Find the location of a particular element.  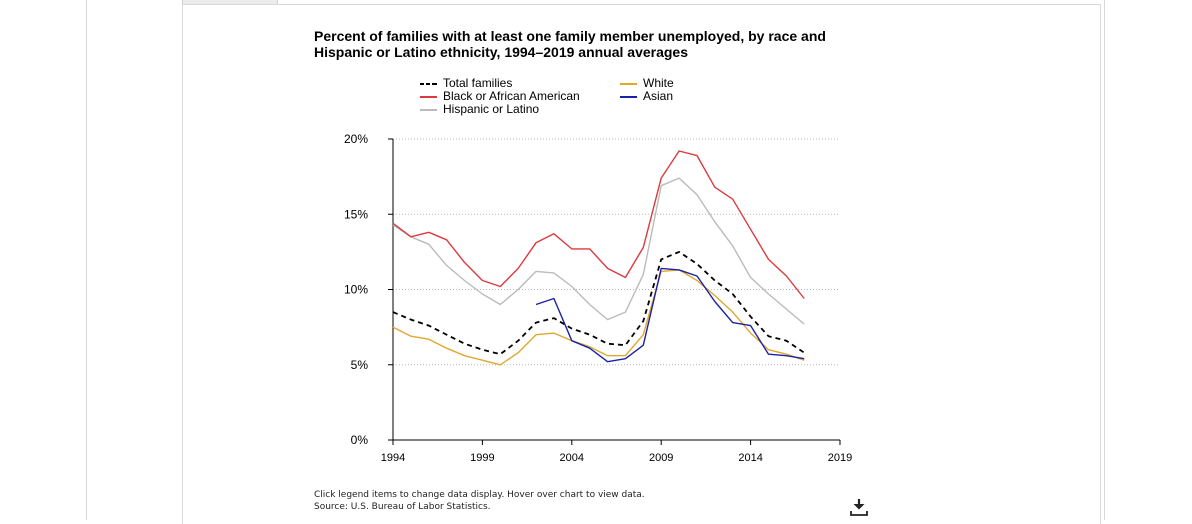

download-icon is located at coordinates (859, 507).